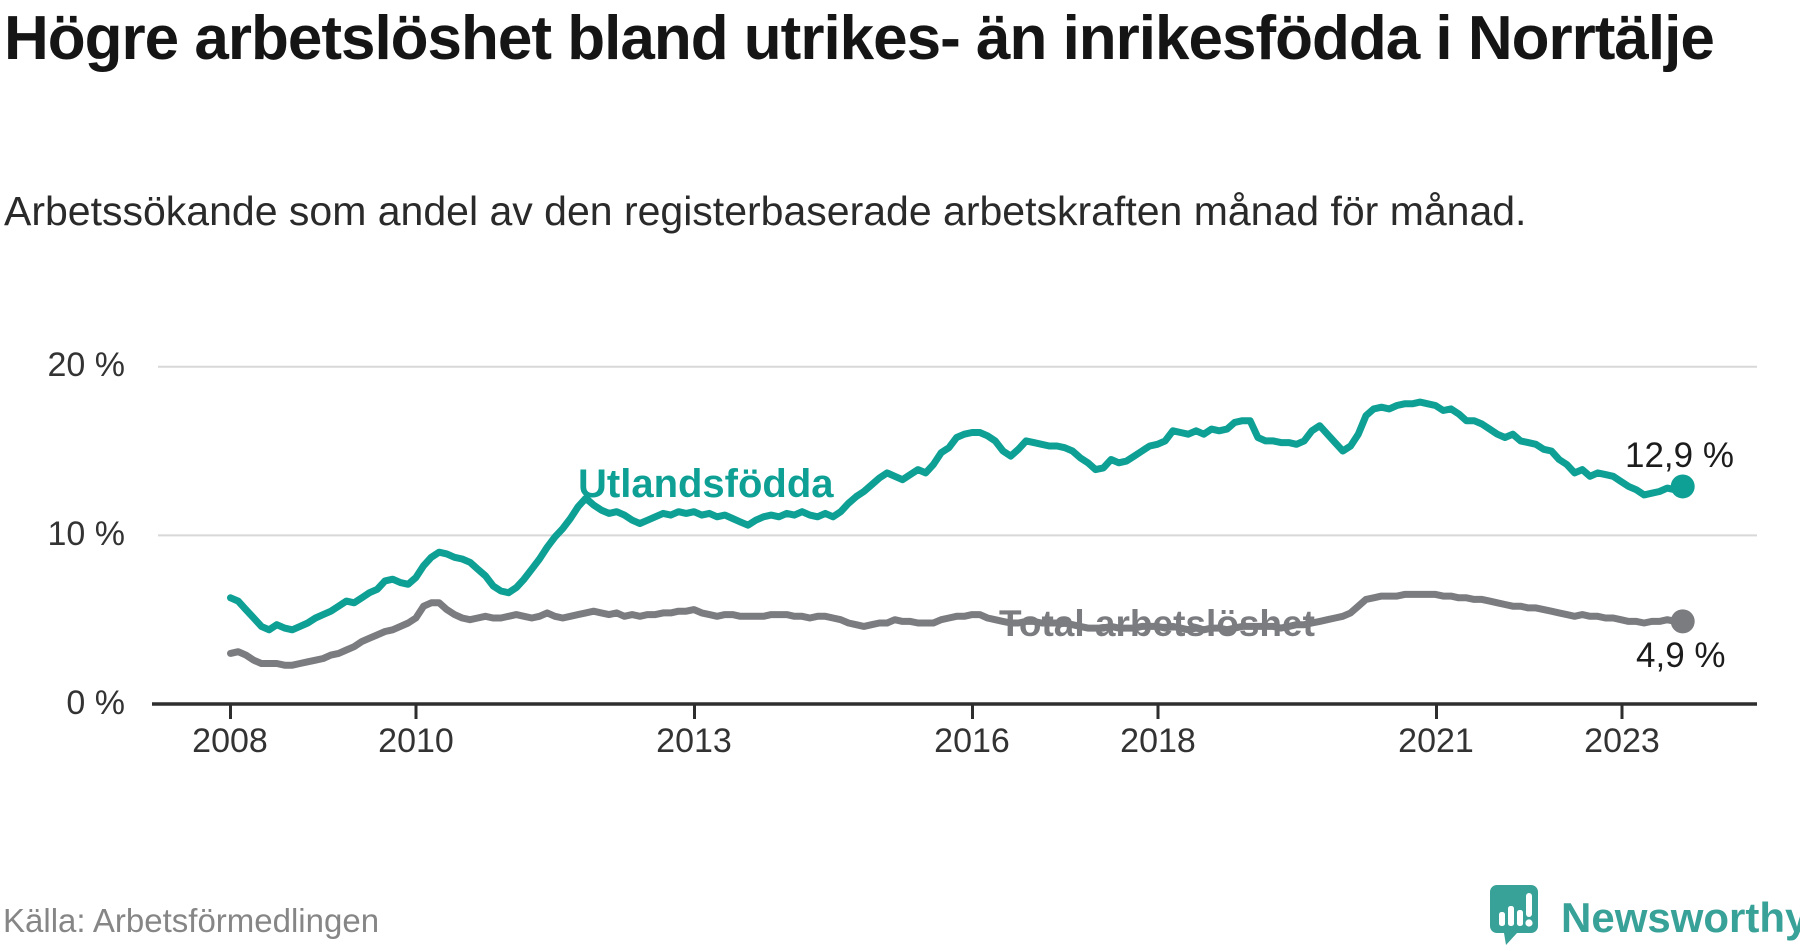  I want to click on series-label-utlandsfodda: Utlandsfödda, so click(706, 484).